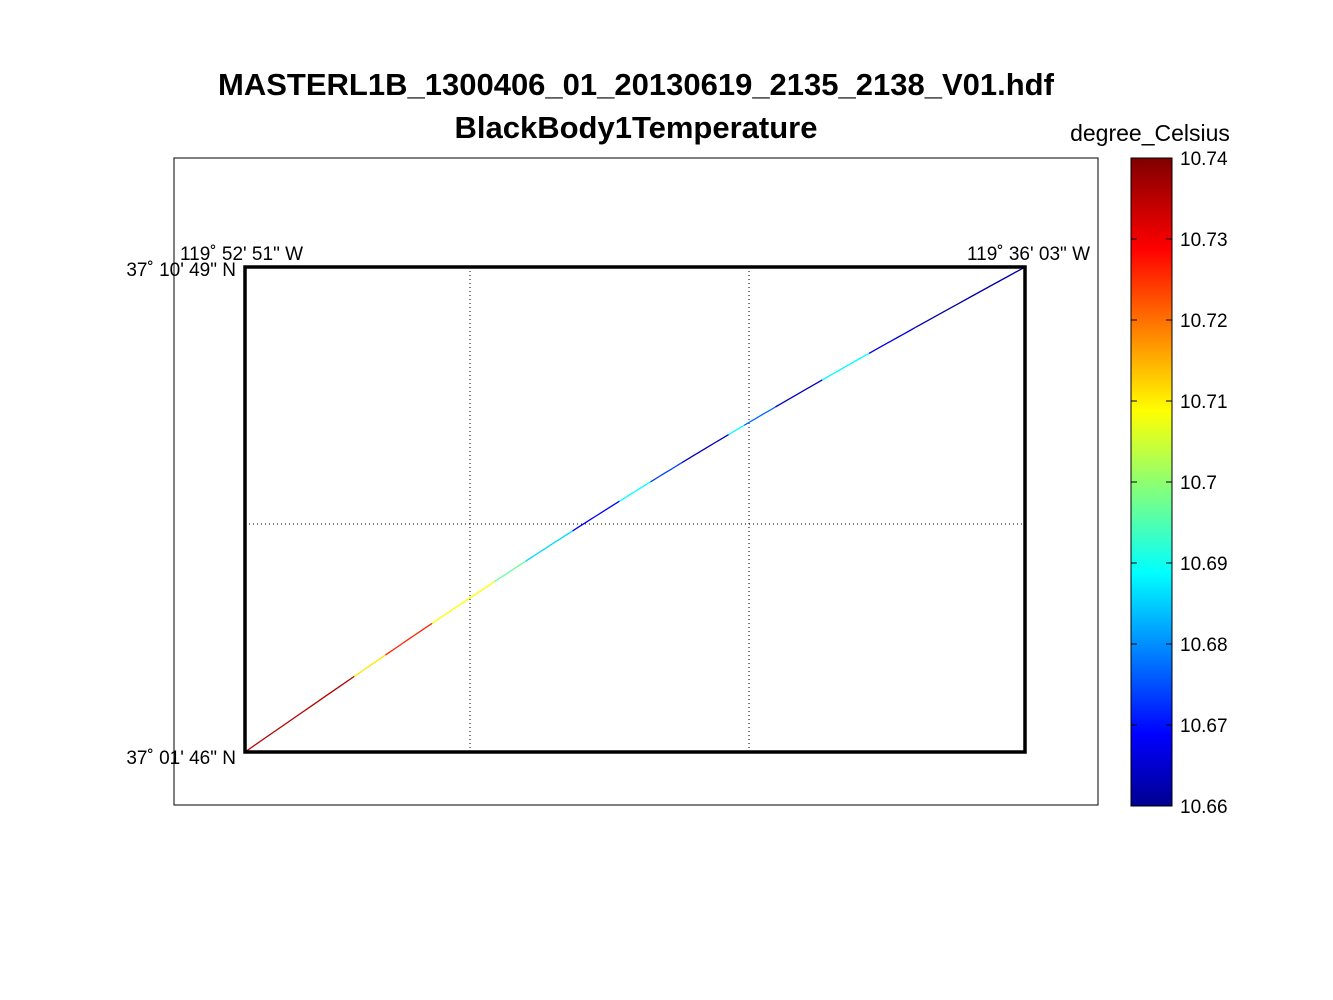 The width and height of the screenshot is (1333, 1000). Describe the element at coordinates (1204, 159) in the screenshot. I see `colorbar-tick-label: 10.74` at that location.